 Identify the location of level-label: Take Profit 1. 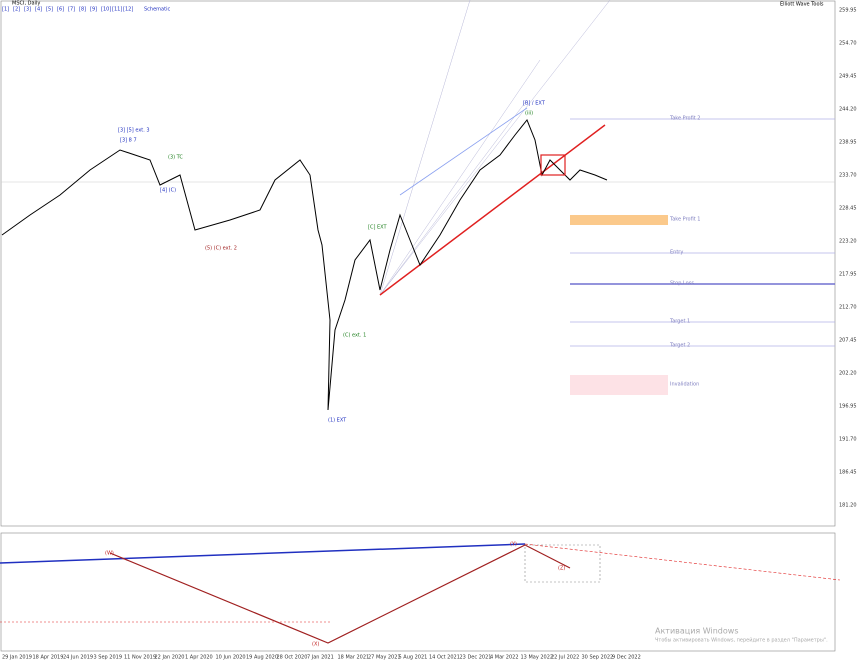
(685, 220).